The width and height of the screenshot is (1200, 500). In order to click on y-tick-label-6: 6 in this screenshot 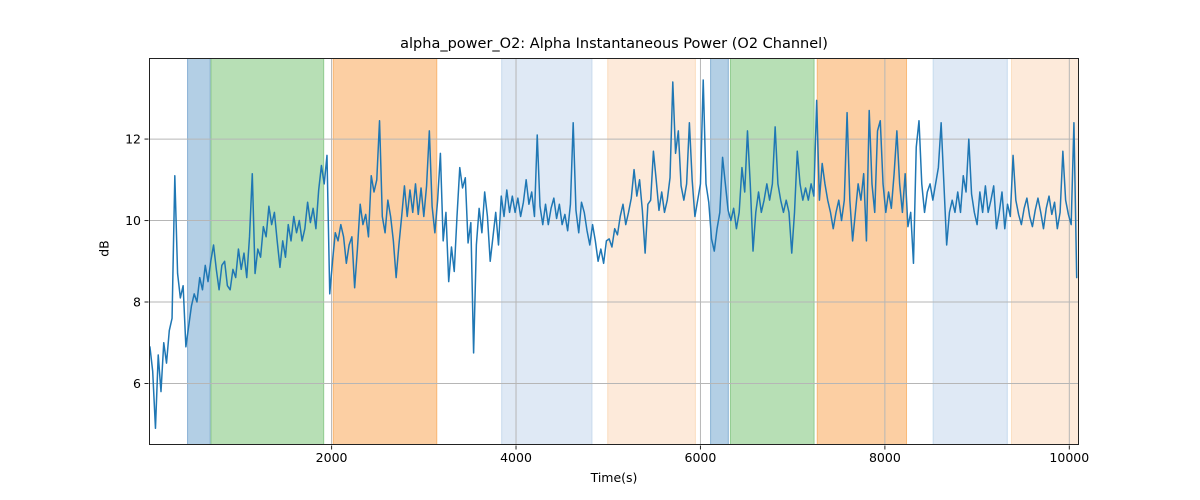, I will do `click(137, 383)`.